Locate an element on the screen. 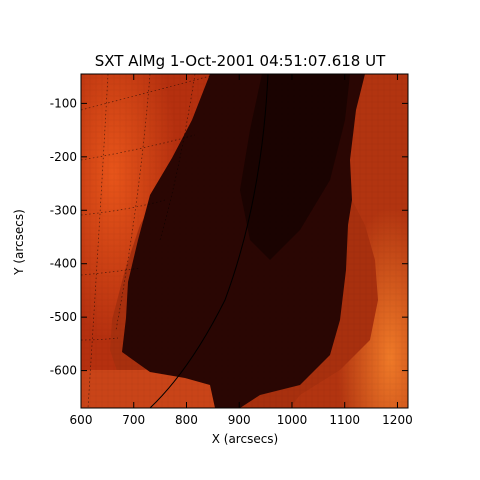  y-tick-label: -300 is located at coordinates (63, 210).